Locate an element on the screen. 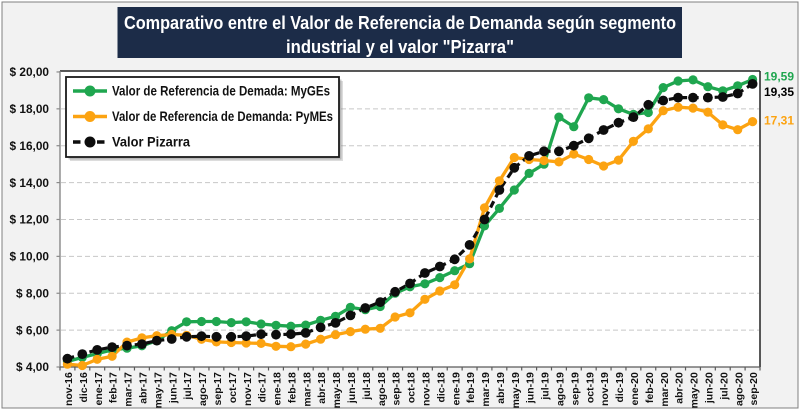  svg-text: sep-18 is located at coordinates (397, 388).